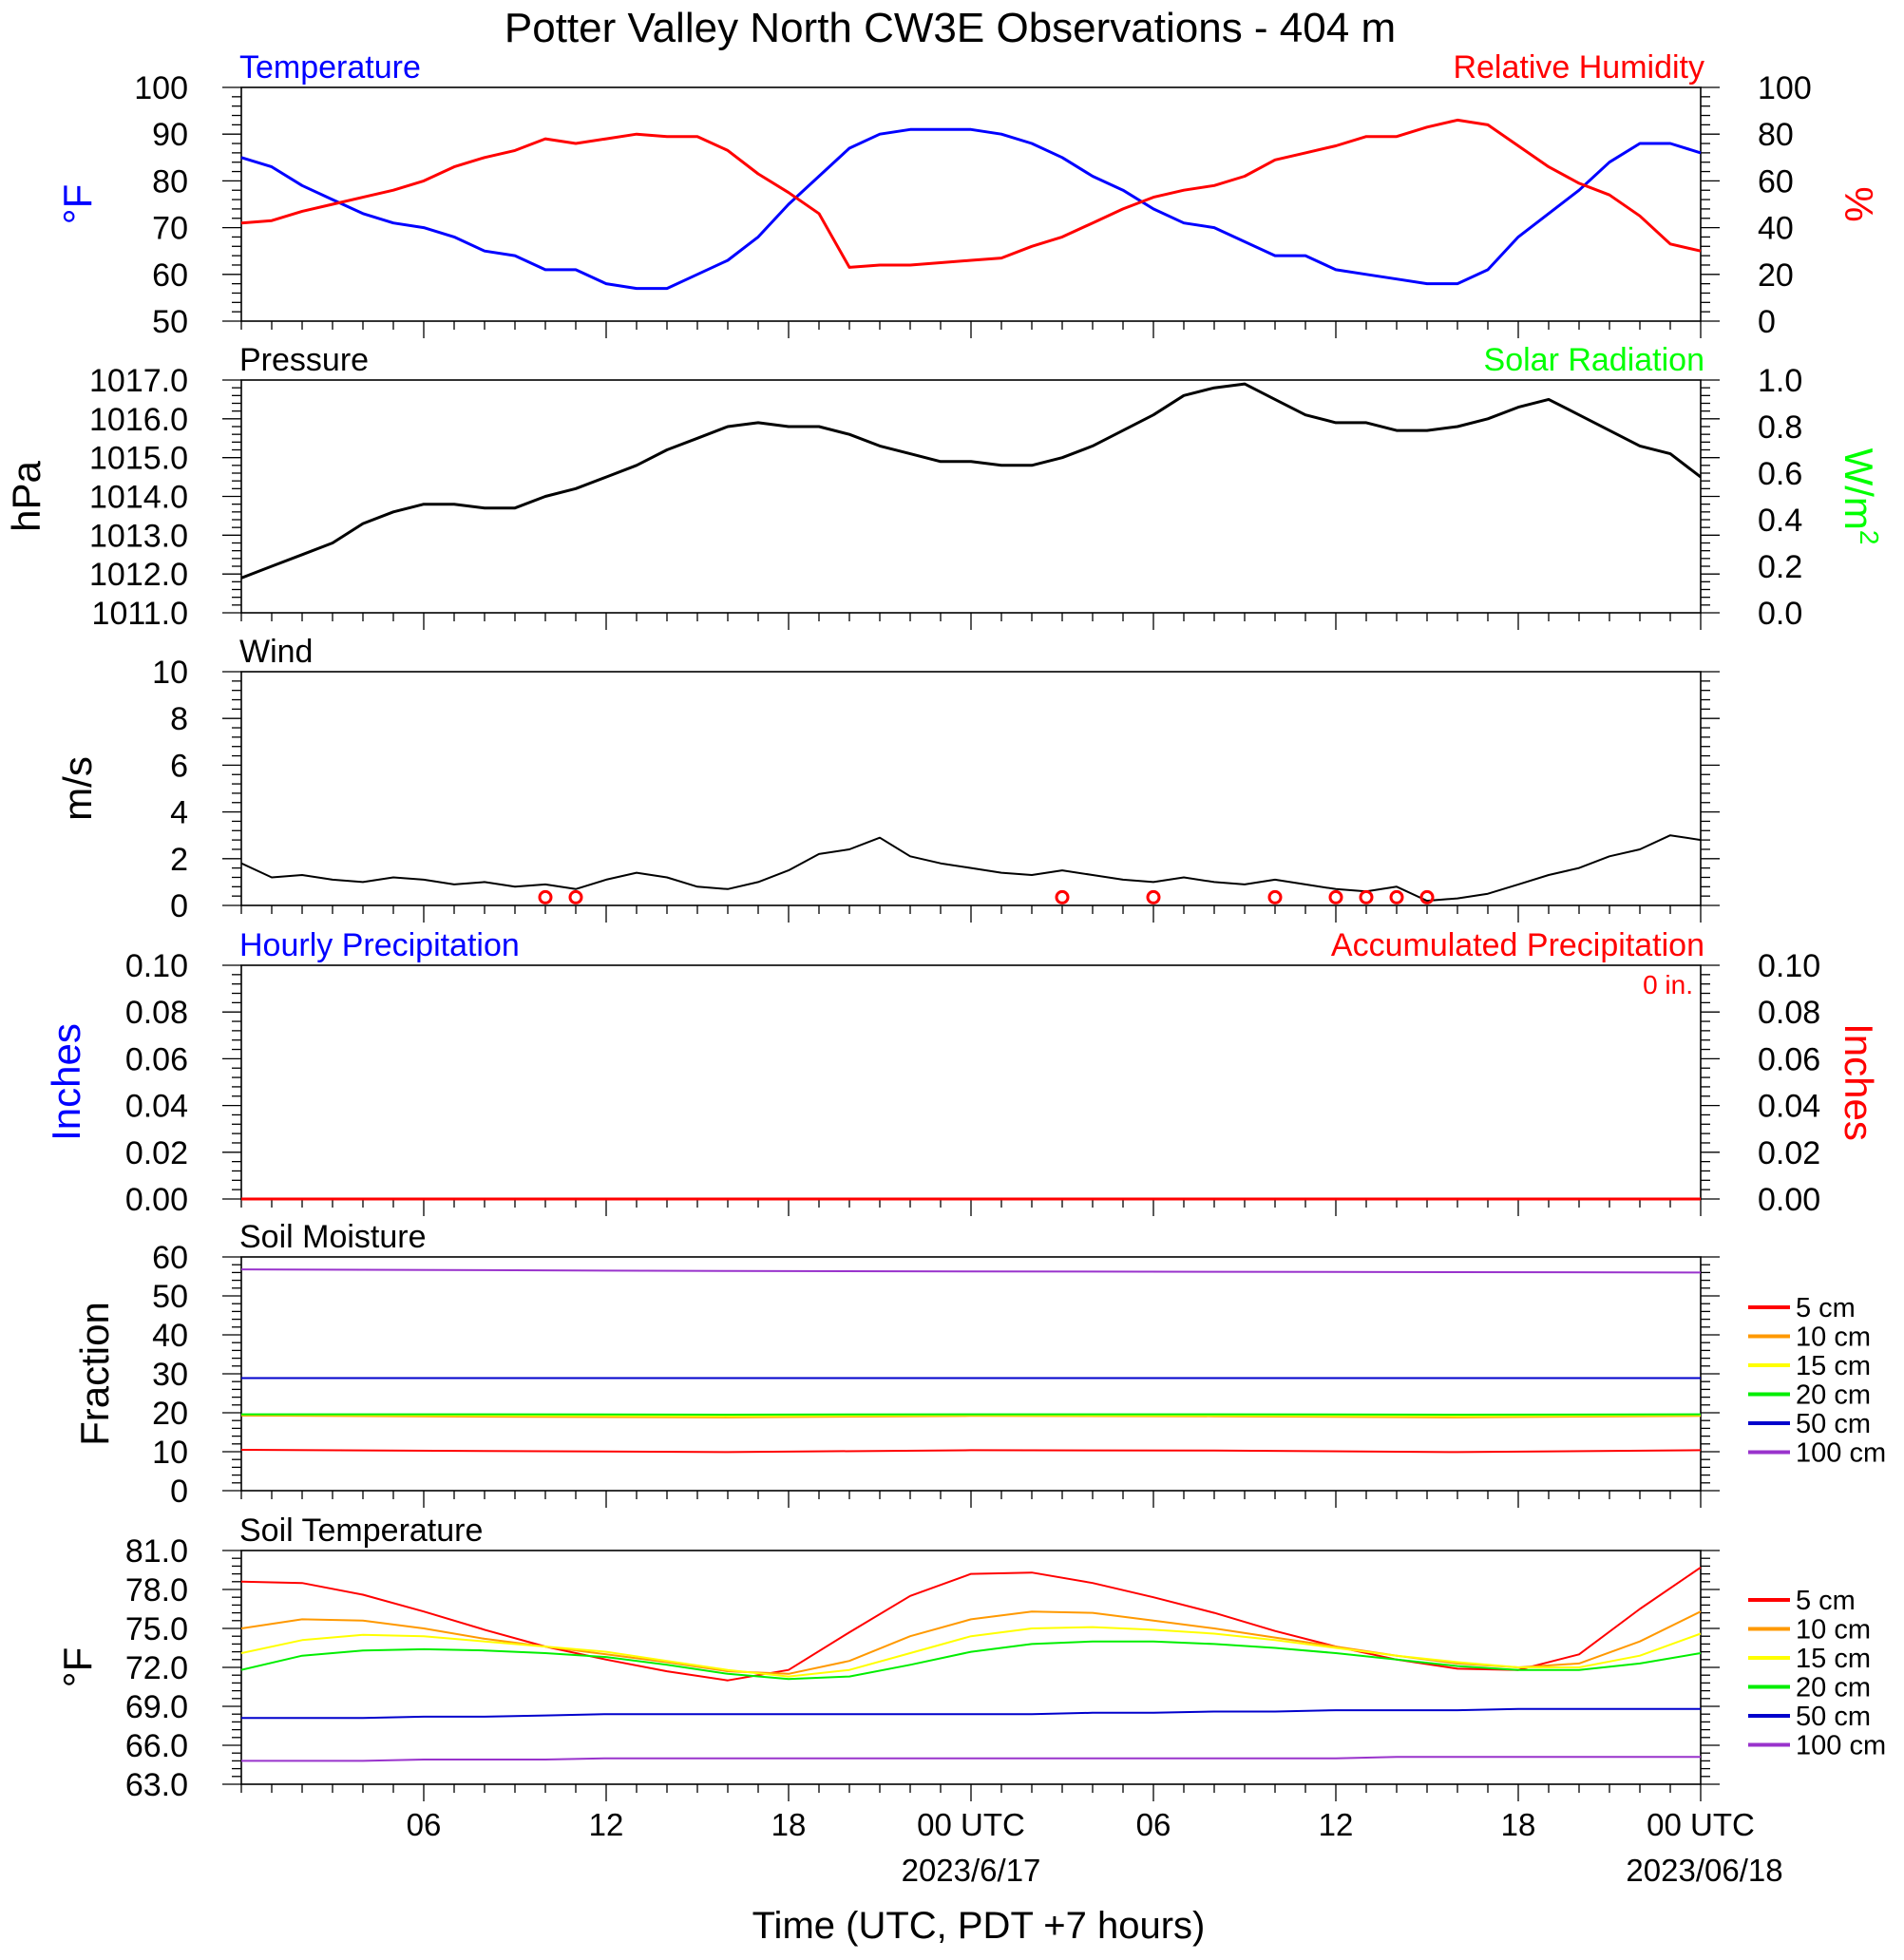  I want to click on y-tick-label-left: 4, so click(179, 813).